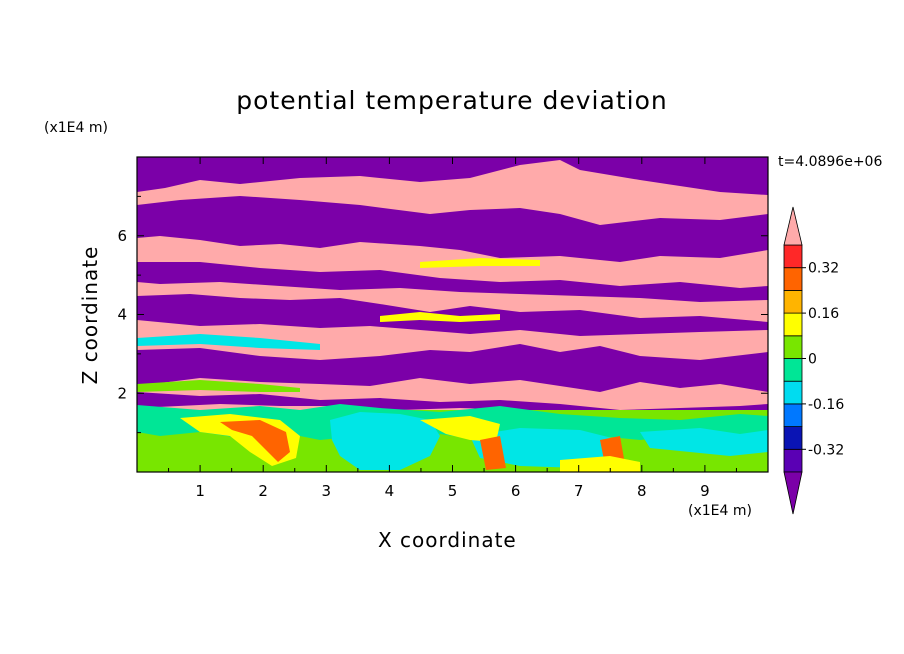 This screenshot has width=904, height=654. I want to click on purple-top, so click(452, 176).